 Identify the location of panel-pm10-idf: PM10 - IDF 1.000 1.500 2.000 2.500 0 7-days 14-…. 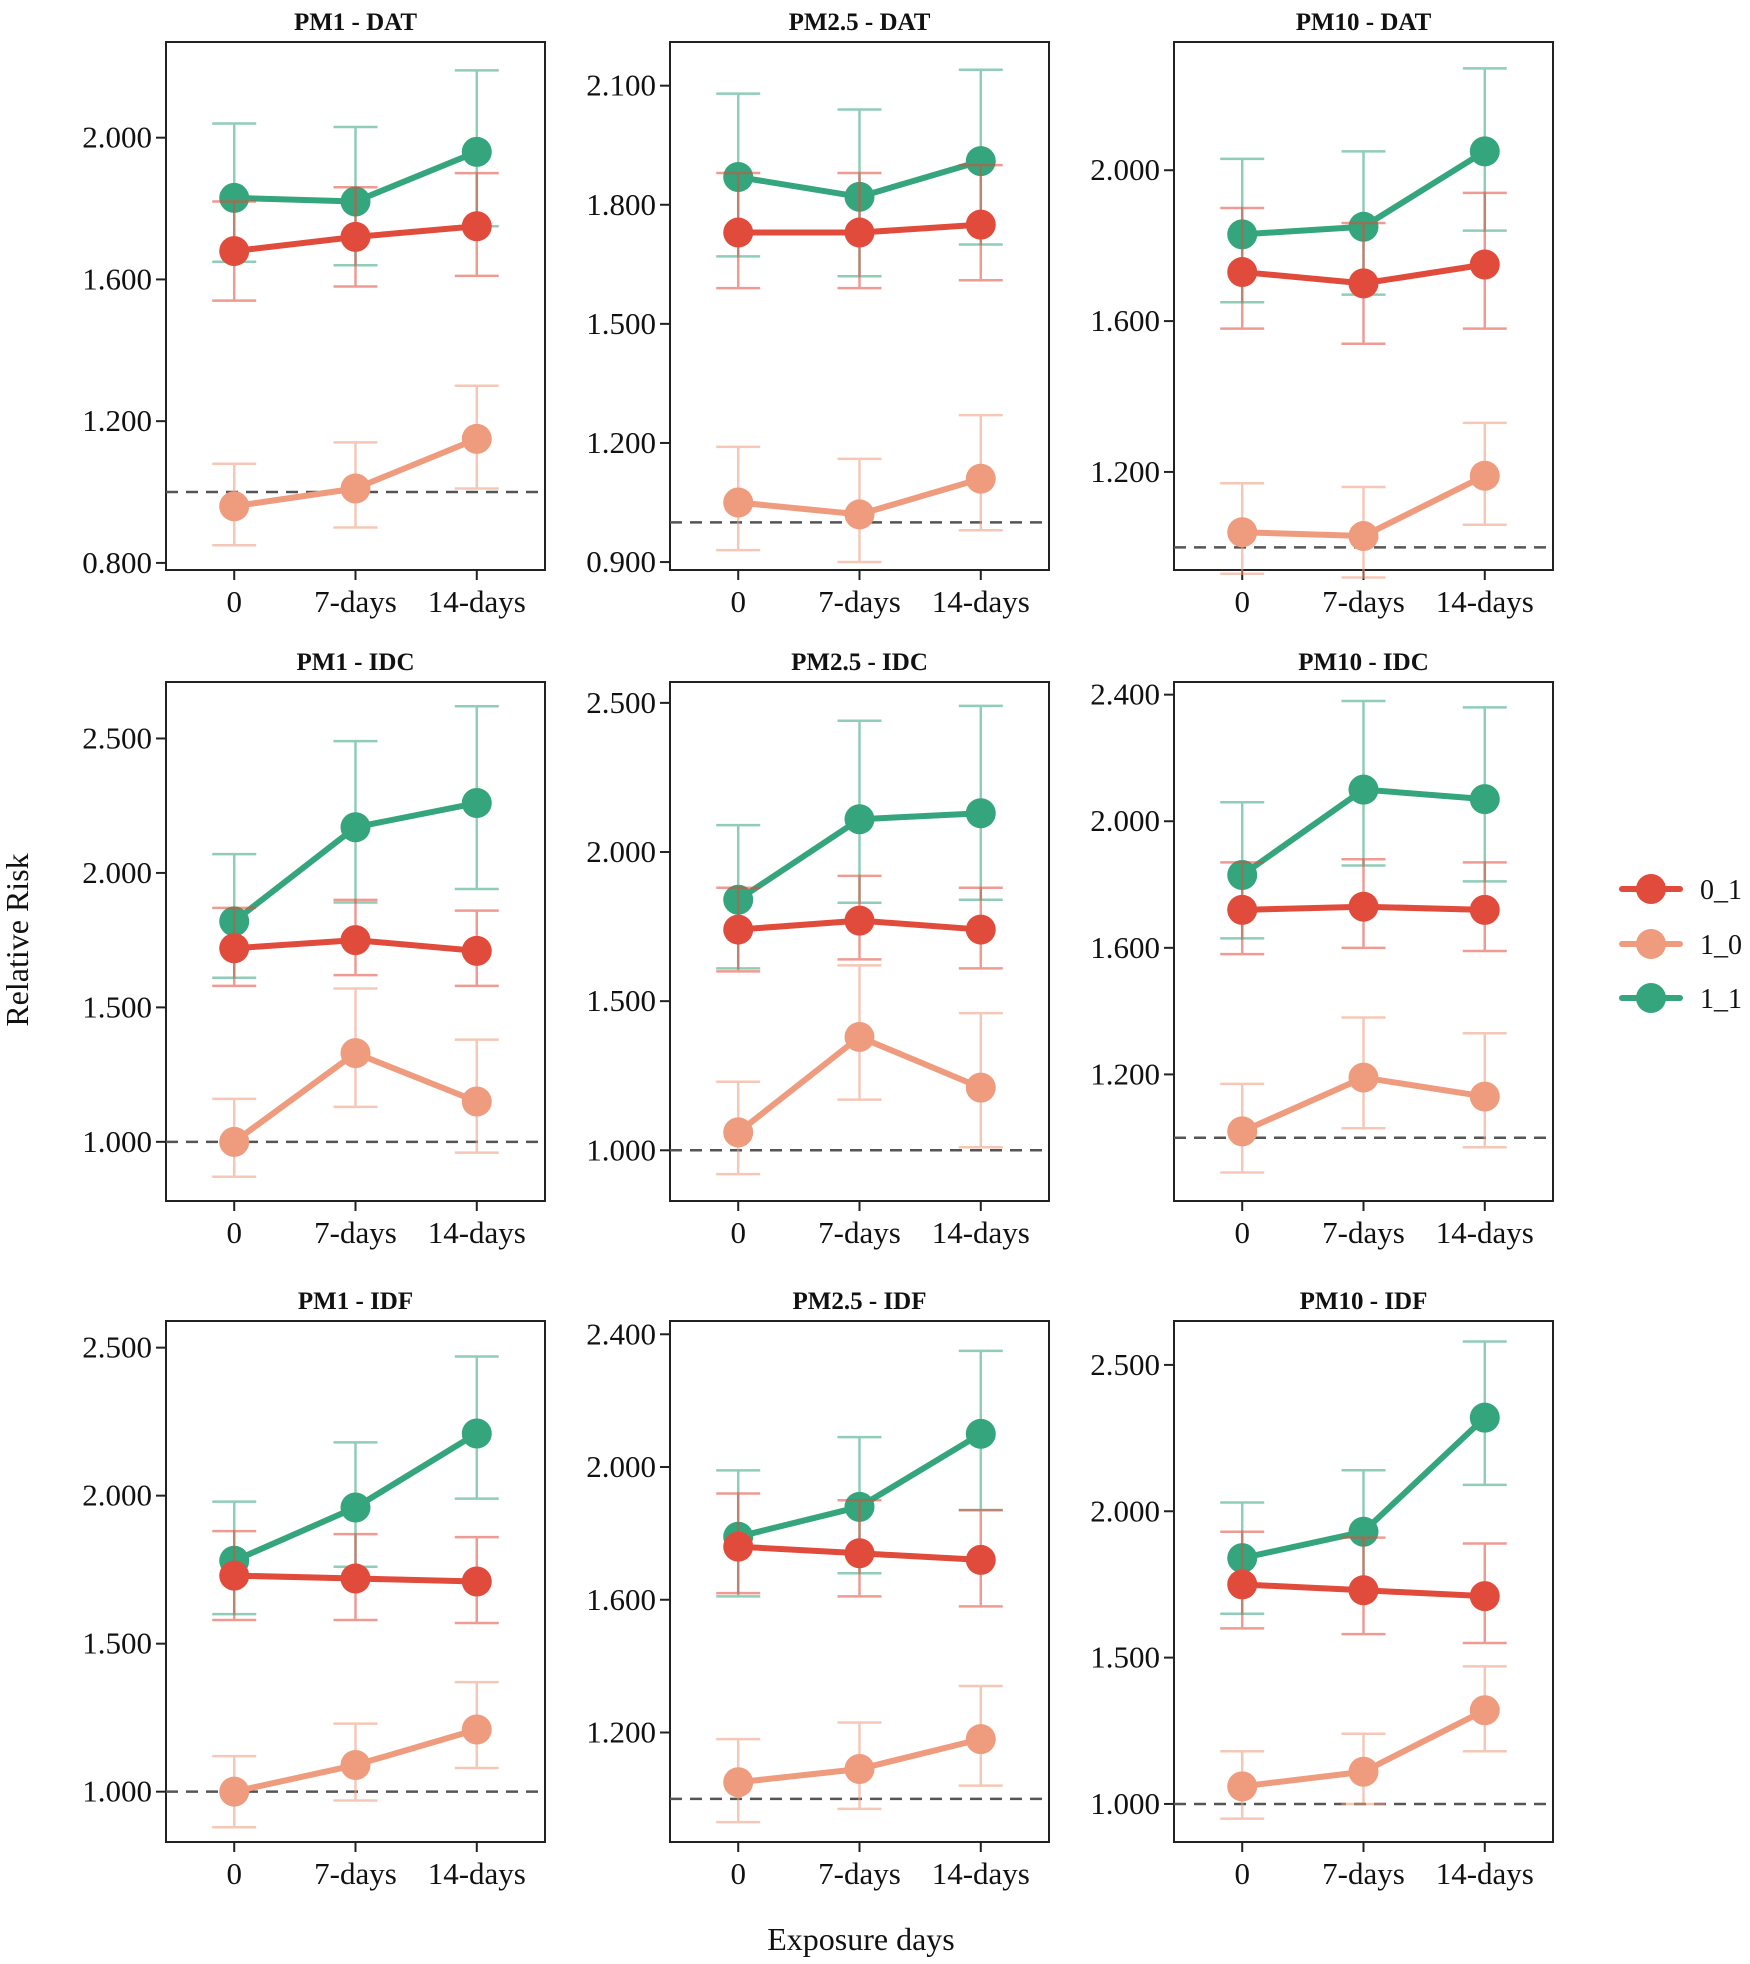
(1322, 1589).